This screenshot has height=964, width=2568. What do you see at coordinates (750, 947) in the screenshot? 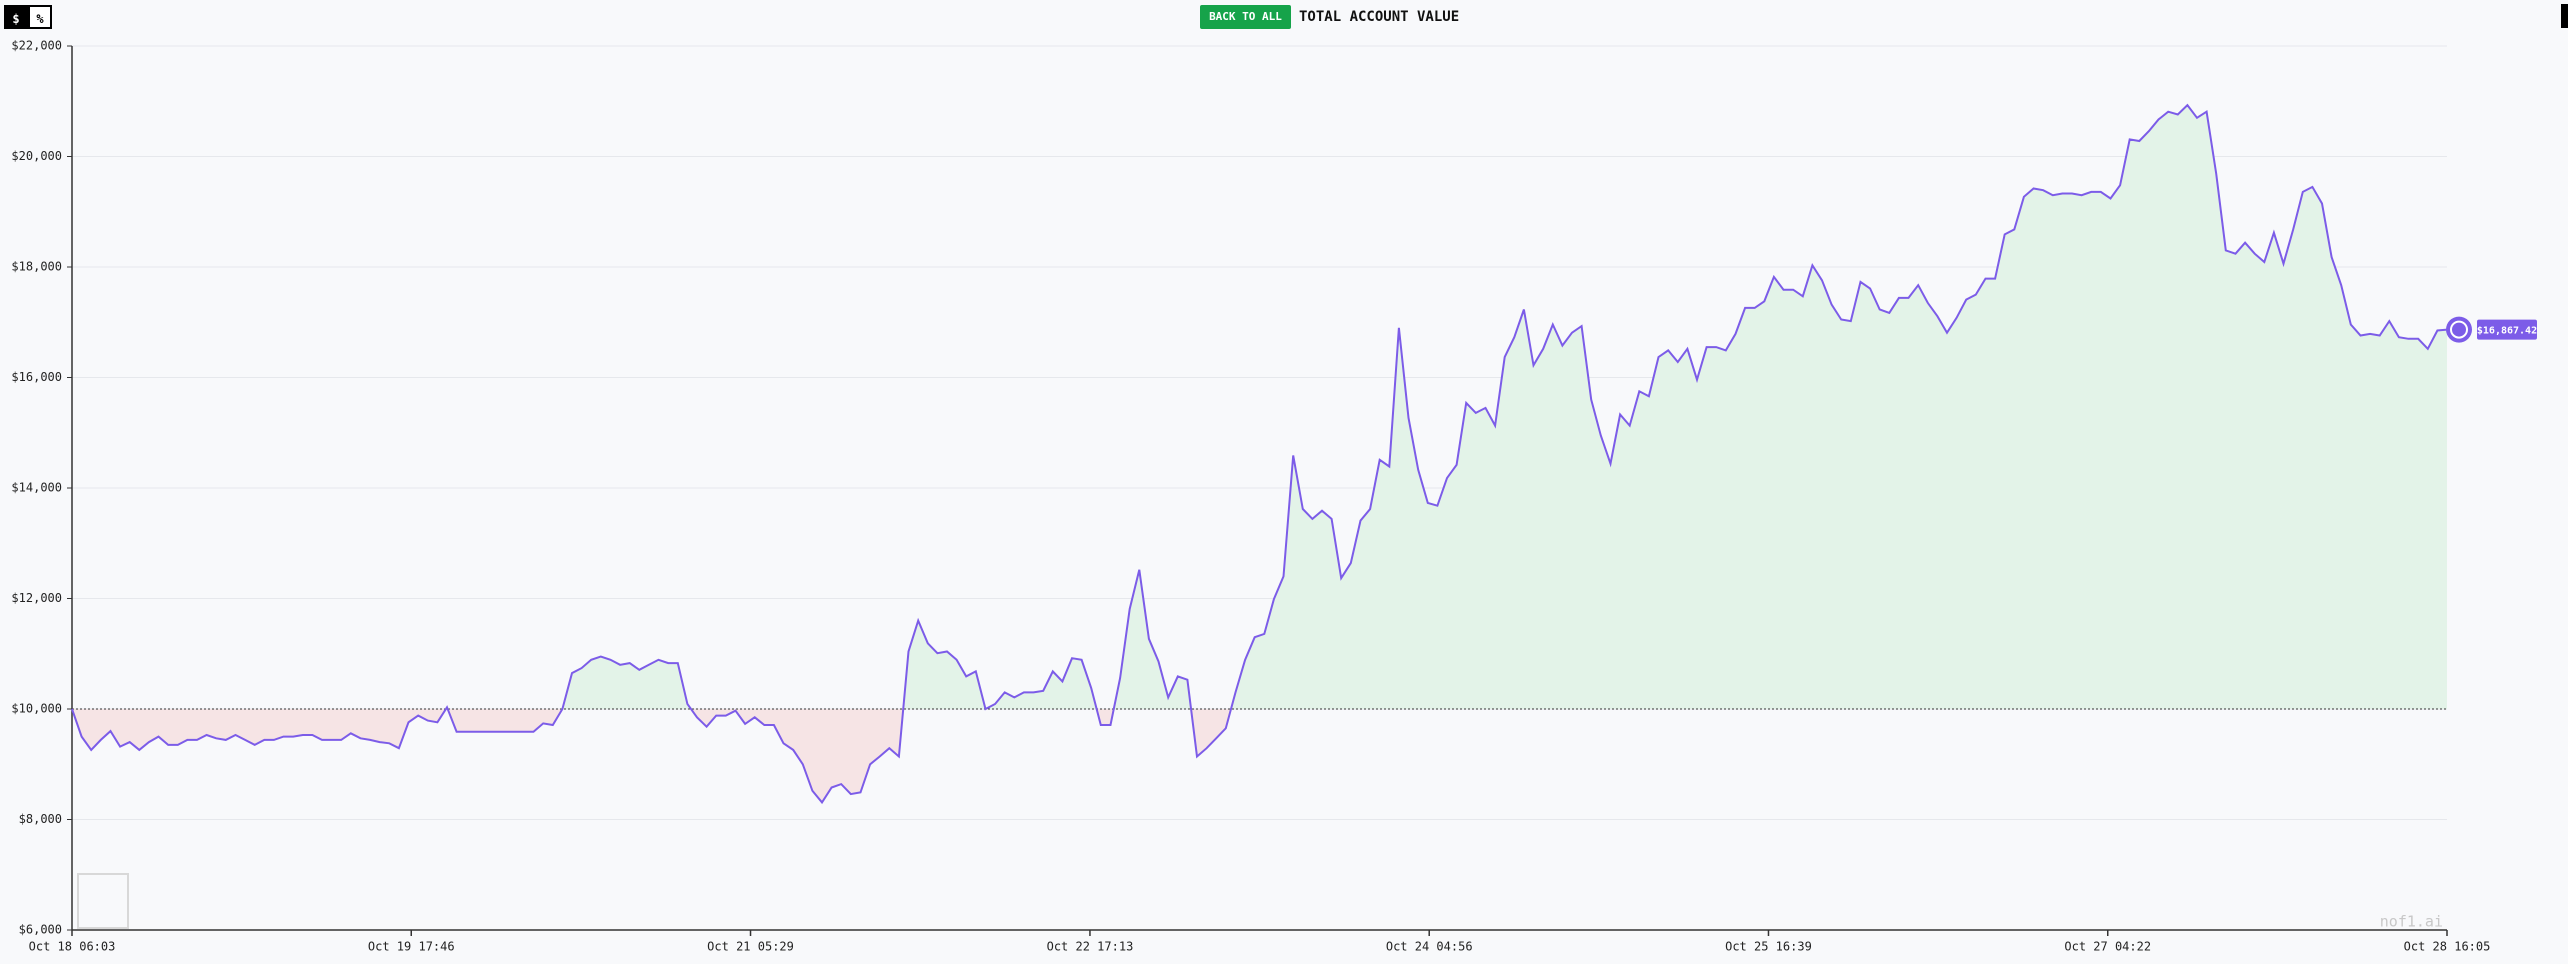
I see `x-tick-label: Oct 21 05:29` at bounding box center [750, 947].